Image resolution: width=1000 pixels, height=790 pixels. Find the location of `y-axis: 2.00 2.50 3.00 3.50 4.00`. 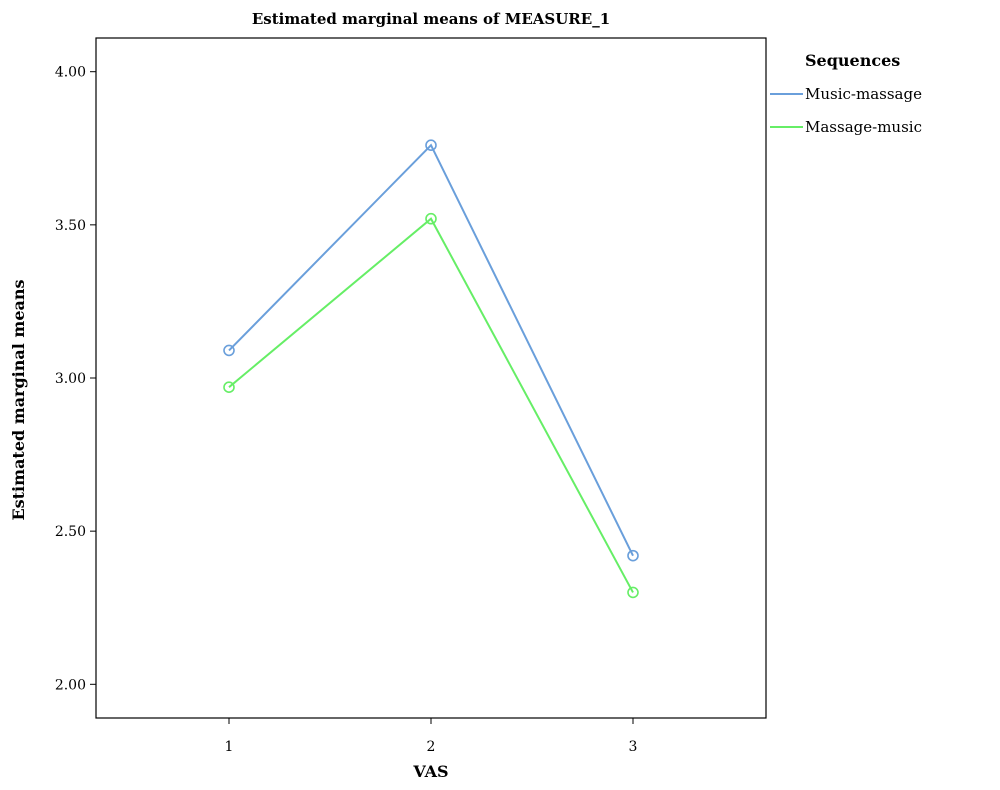

y-axis: 2.00 2.50 3.00 3.50 4.00 is located at coordinates (75, 379).